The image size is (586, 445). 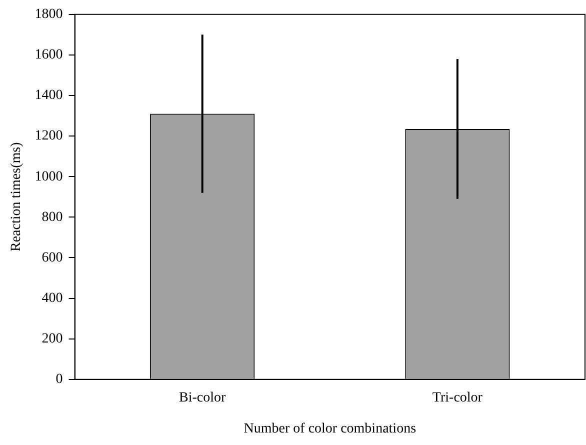 I want to click on y-tick-label: 1400, so click(x=48, y=96).